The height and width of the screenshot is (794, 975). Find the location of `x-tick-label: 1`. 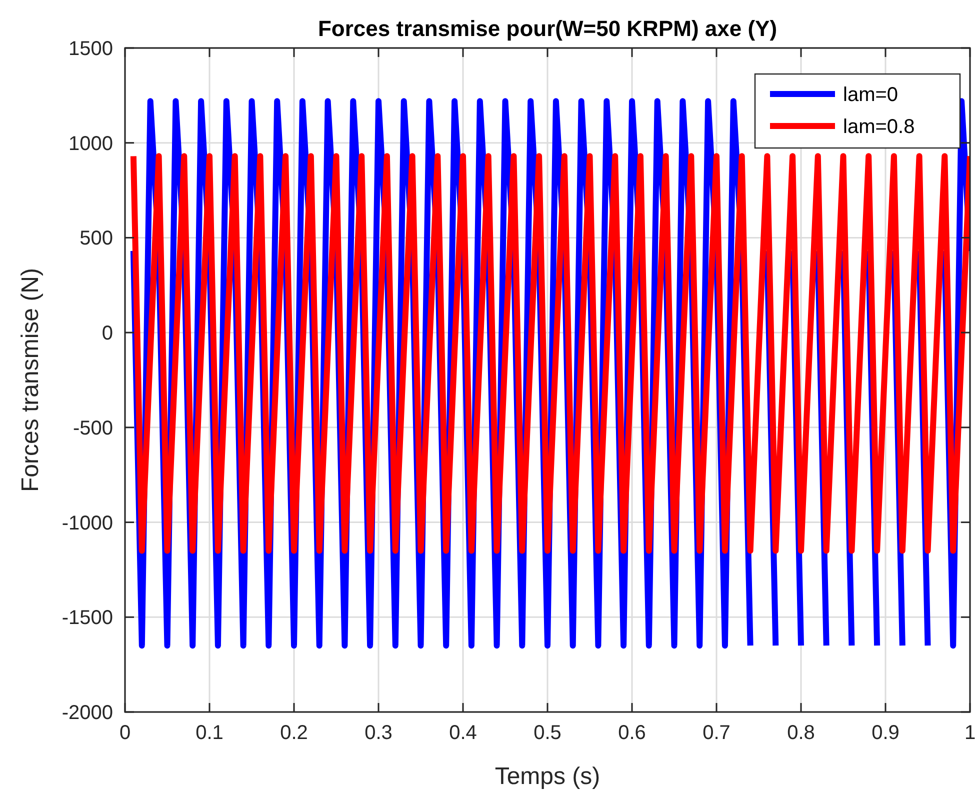

x-tick-label: 1 is located at coordinates (969, 733).